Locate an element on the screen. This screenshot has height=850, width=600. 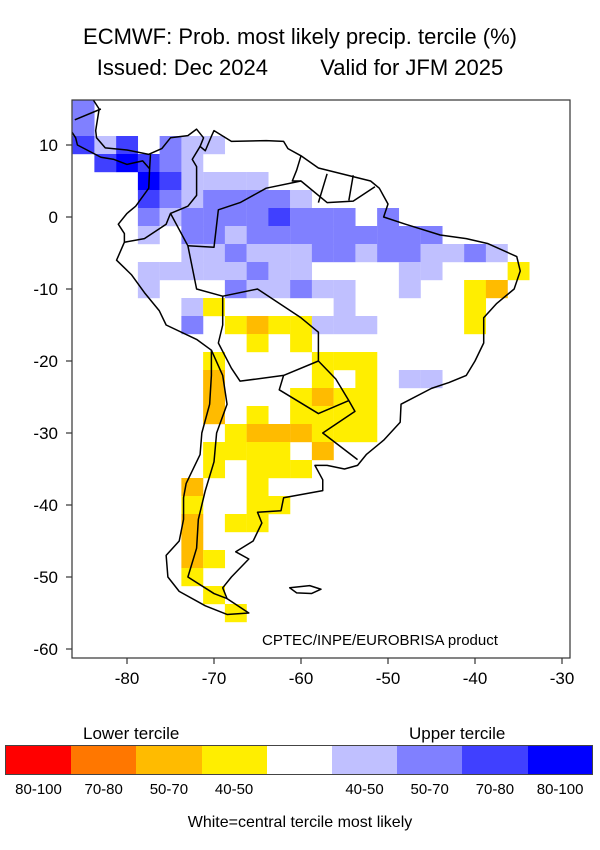
lat-tick-label: -30 is located at coordinates (45, 433).